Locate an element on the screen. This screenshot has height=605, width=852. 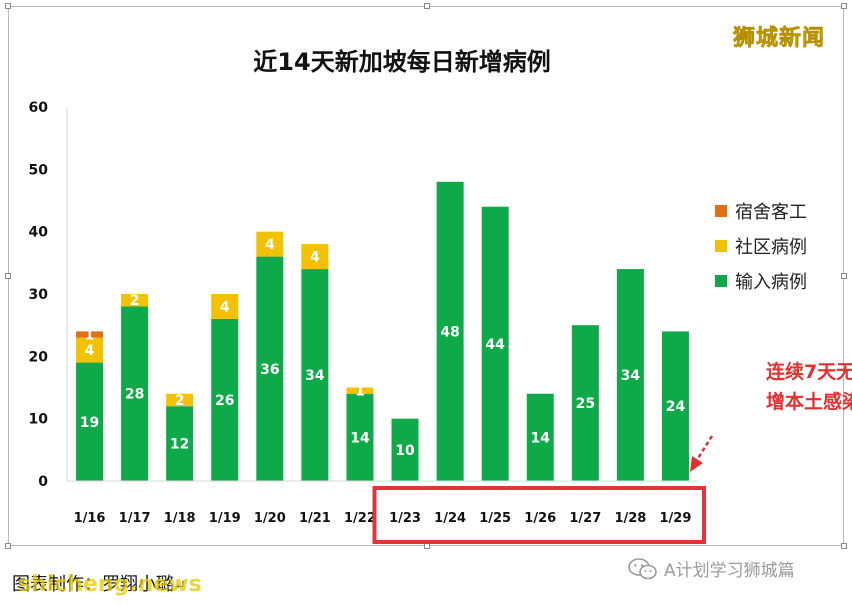
wechat-watermark-text: A计划学习狮城篇 is located at coordinates (729, 571).